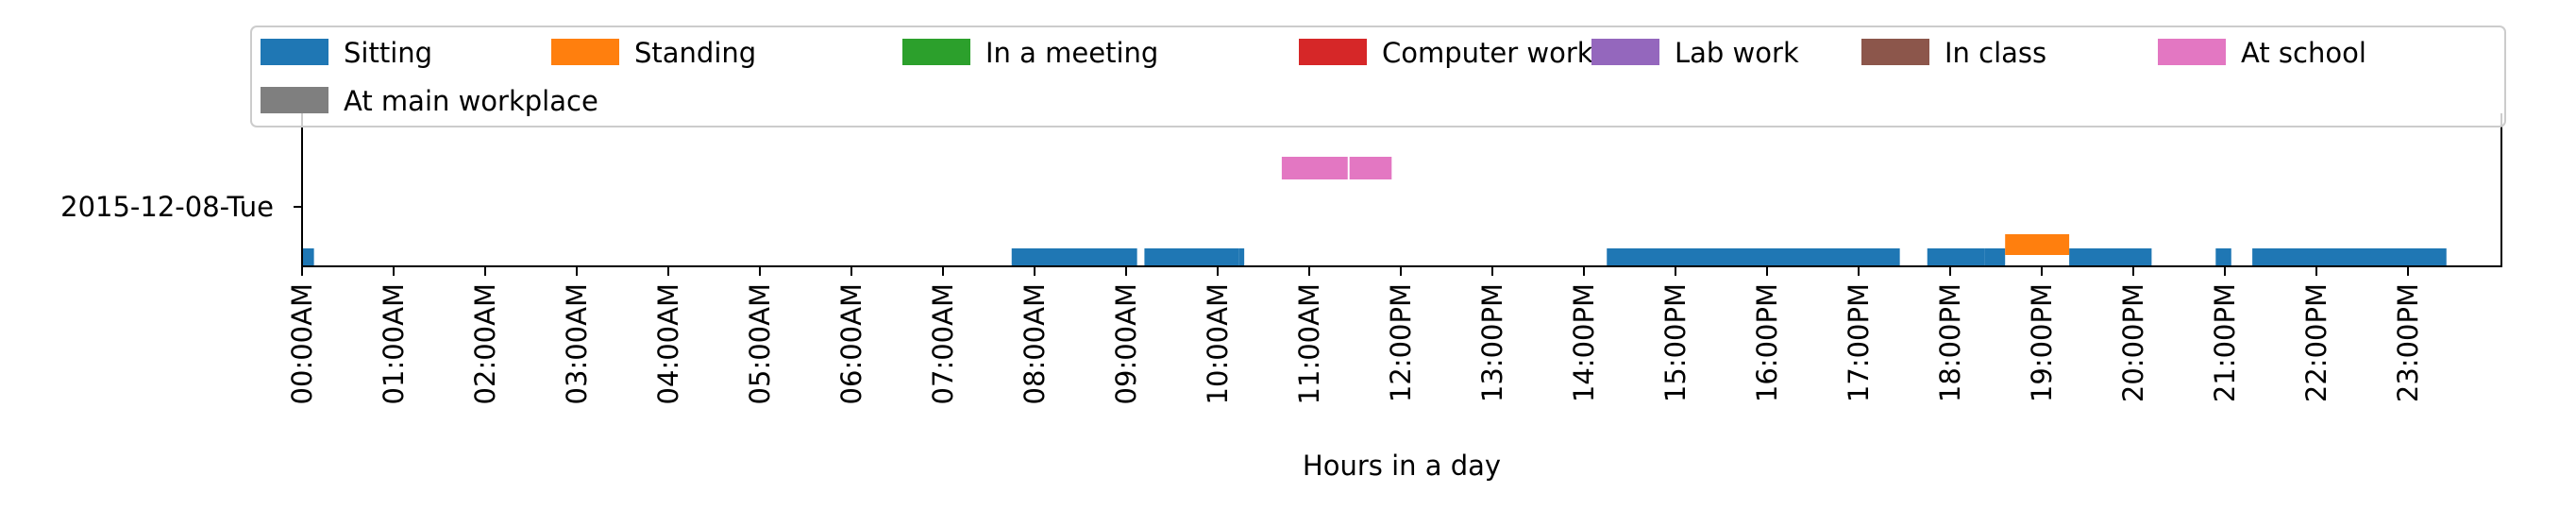 The height and width of the screenshot is (510, 2576). Describe the element at coordinates (577, 343) in the screenshot. I see `x-tick-label: 03:00AM` at that location.